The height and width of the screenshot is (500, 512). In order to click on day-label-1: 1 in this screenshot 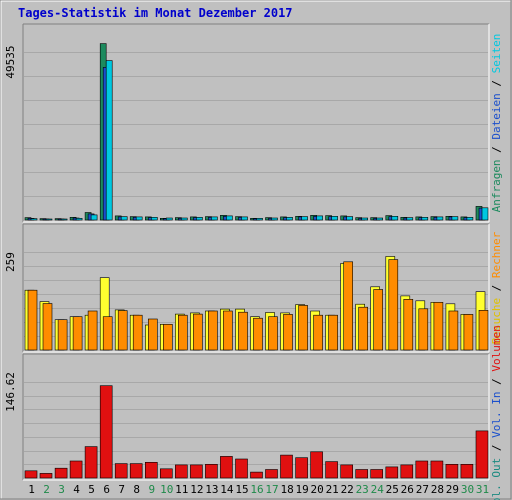, I will do `click(31, 489)`.